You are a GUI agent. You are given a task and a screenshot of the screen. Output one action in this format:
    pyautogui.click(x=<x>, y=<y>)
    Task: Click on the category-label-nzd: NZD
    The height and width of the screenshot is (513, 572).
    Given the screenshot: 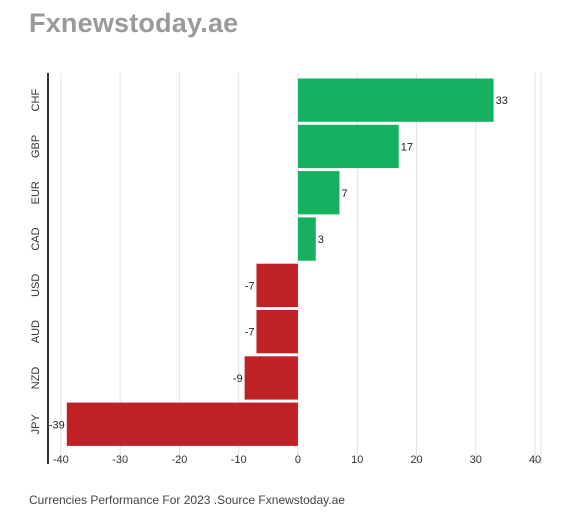 What is the action you would take?
    pyautogui.click(x=36, y=378)
    